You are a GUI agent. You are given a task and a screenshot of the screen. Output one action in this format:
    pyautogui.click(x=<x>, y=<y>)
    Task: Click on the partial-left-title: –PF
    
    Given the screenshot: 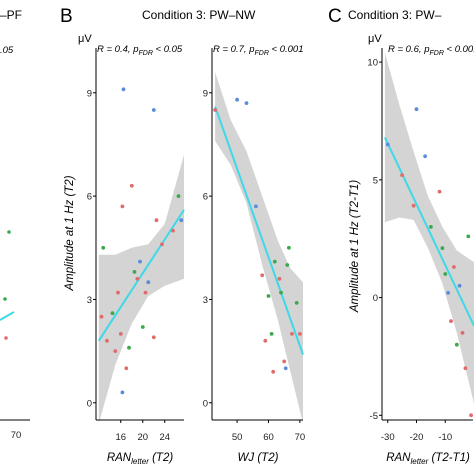 What is the action you would take?
    pyautogui.click(x=11, y=15)
    